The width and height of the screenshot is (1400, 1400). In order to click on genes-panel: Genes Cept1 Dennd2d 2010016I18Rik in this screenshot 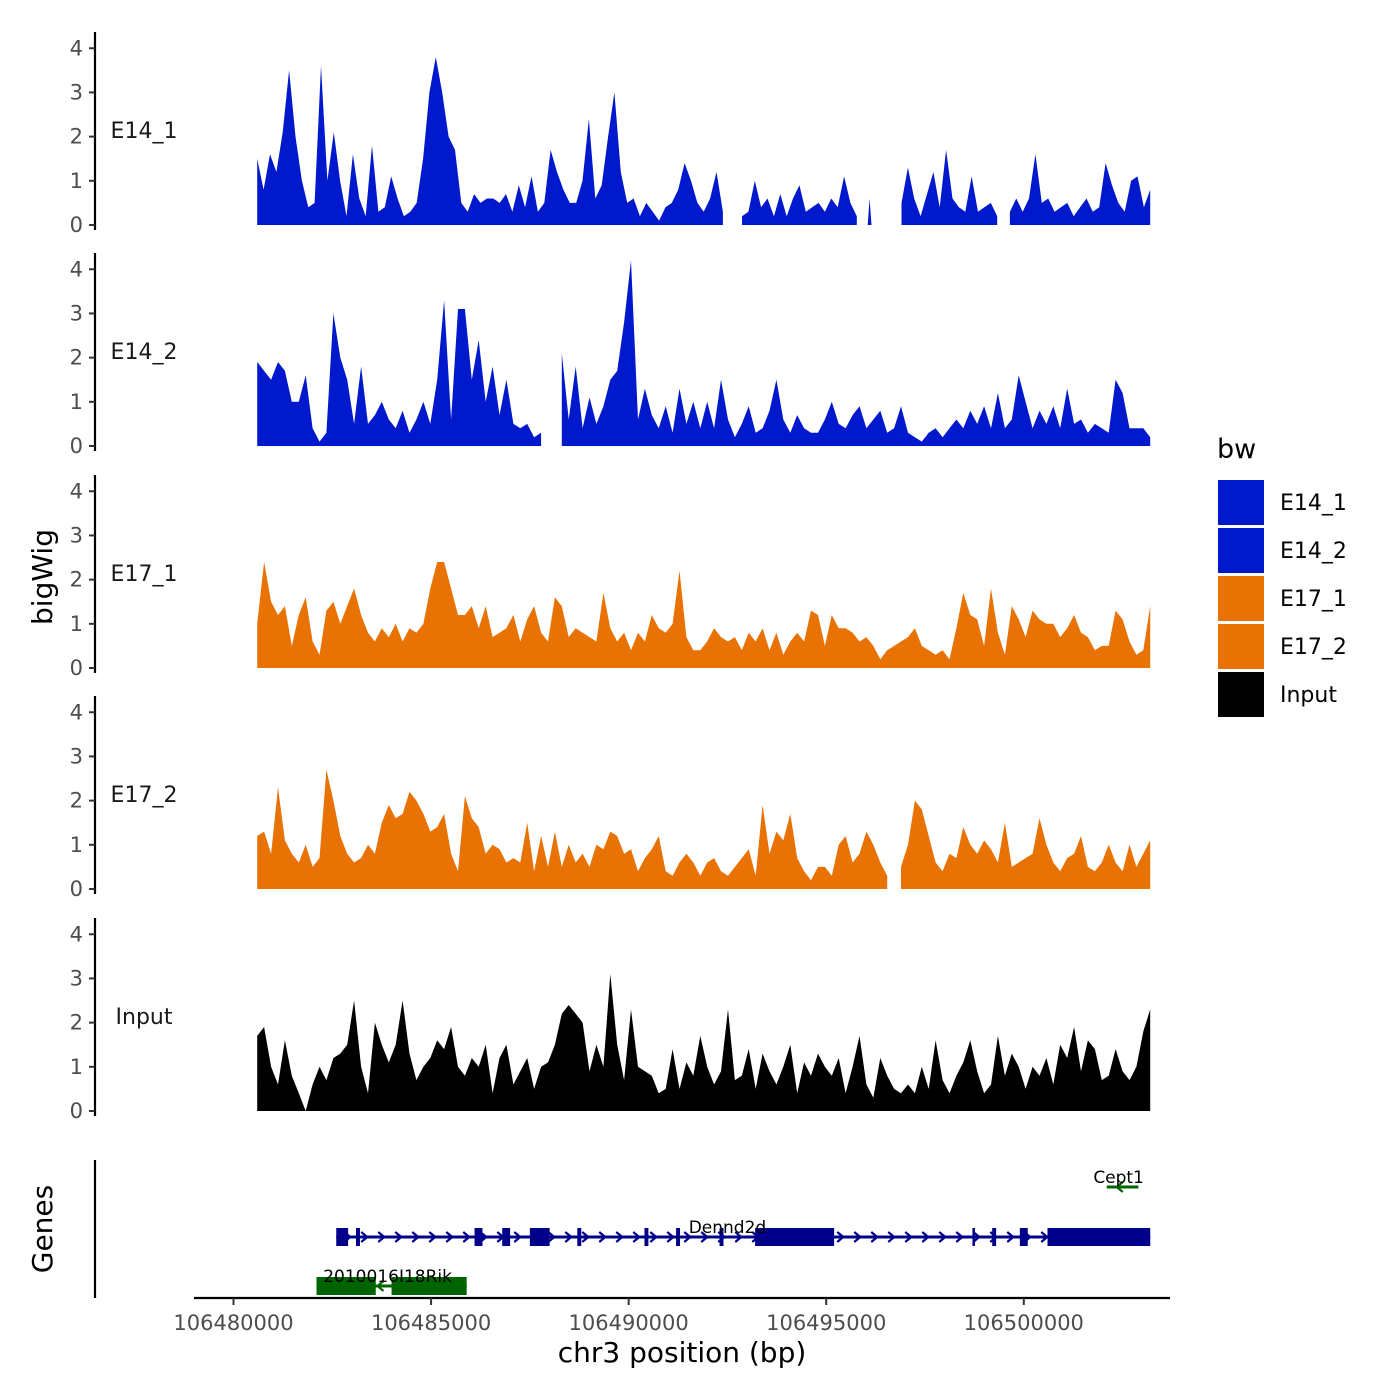, I will do `click(588, 1229)`.